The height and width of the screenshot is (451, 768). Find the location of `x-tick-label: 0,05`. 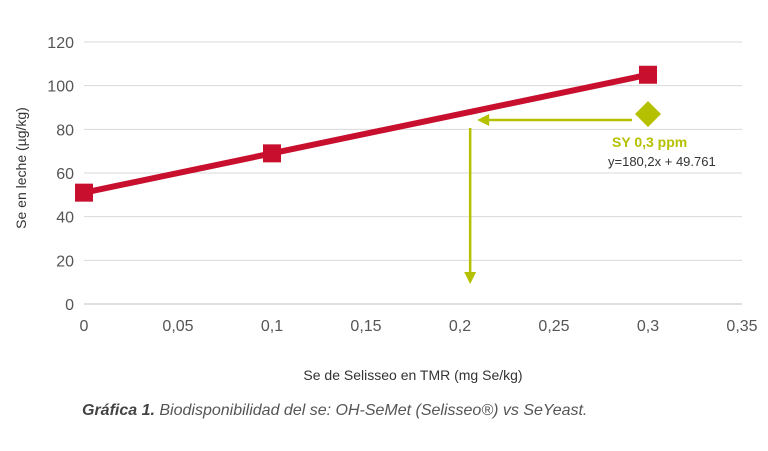

x-tick-label: 0,05 is located at coordinates (177, 326).